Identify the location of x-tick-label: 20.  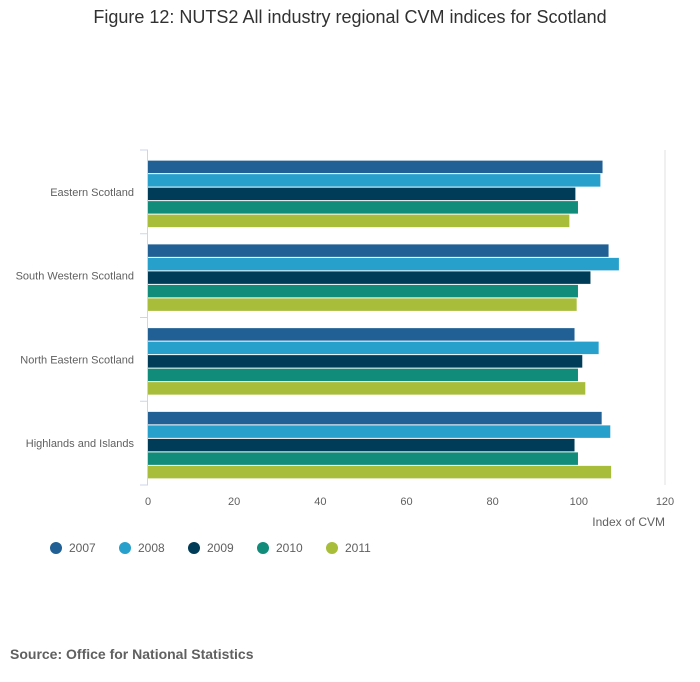
(234, 502).